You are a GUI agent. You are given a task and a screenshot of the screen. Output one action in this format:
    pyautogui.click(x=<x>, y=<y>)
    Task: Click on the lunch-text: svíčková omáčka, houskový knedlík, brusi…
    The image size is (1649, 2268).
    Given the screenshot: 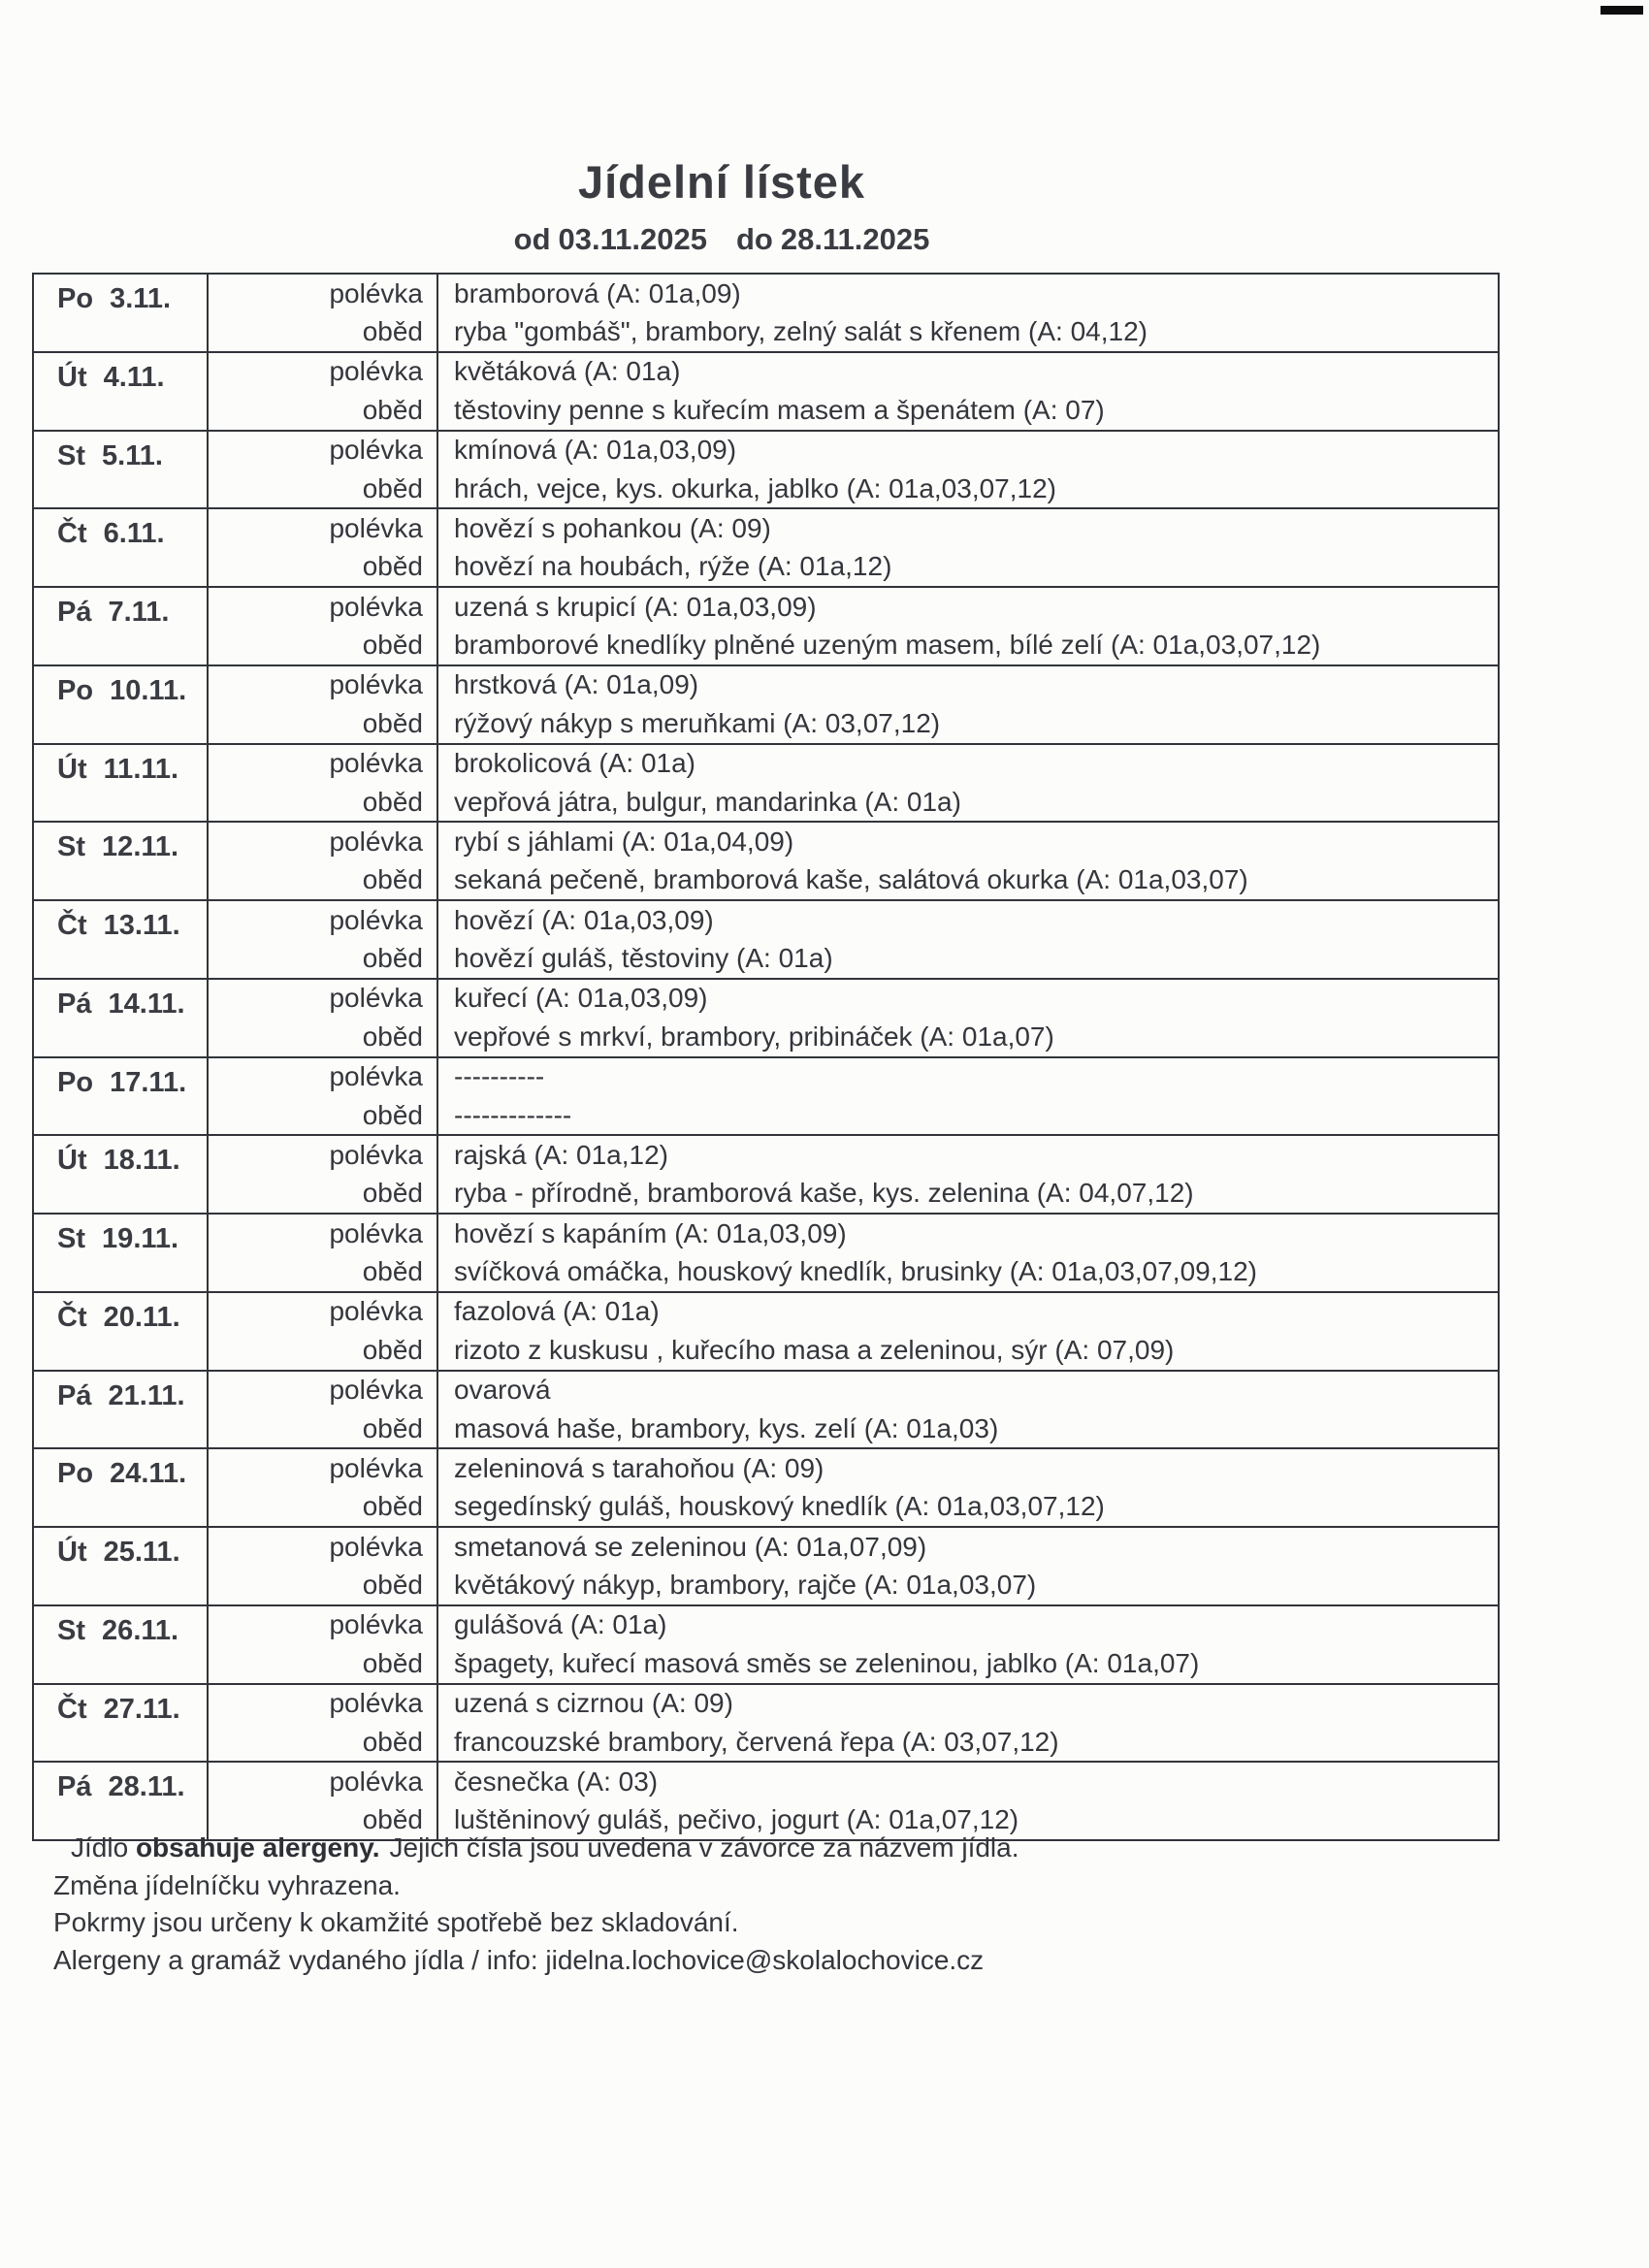 What is the action you would take?
    pyautogui.click(x=855, y=1271)
    